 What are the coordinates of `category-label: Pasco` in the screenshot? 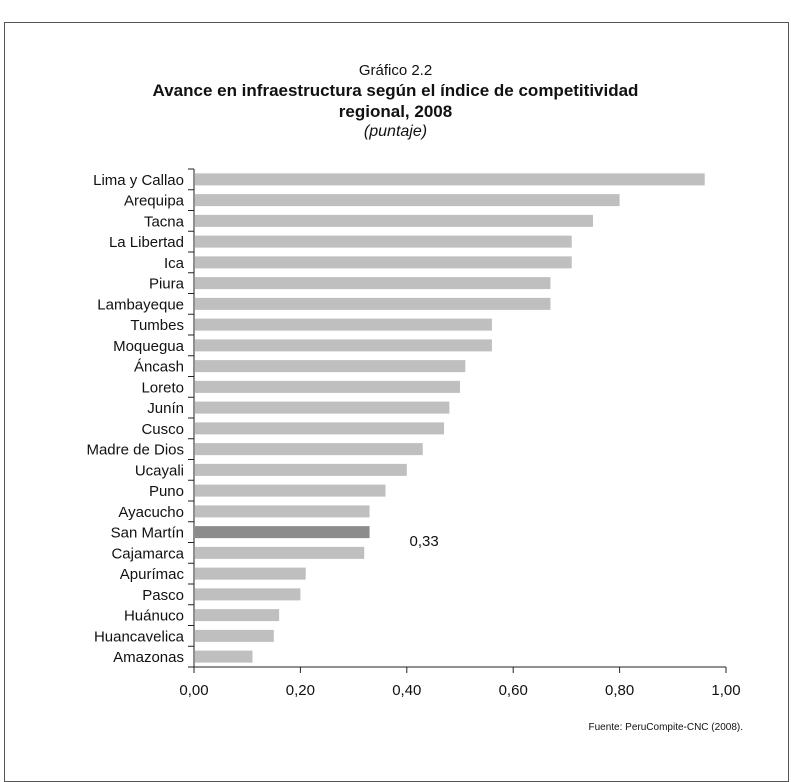 It's located at (163, 595).